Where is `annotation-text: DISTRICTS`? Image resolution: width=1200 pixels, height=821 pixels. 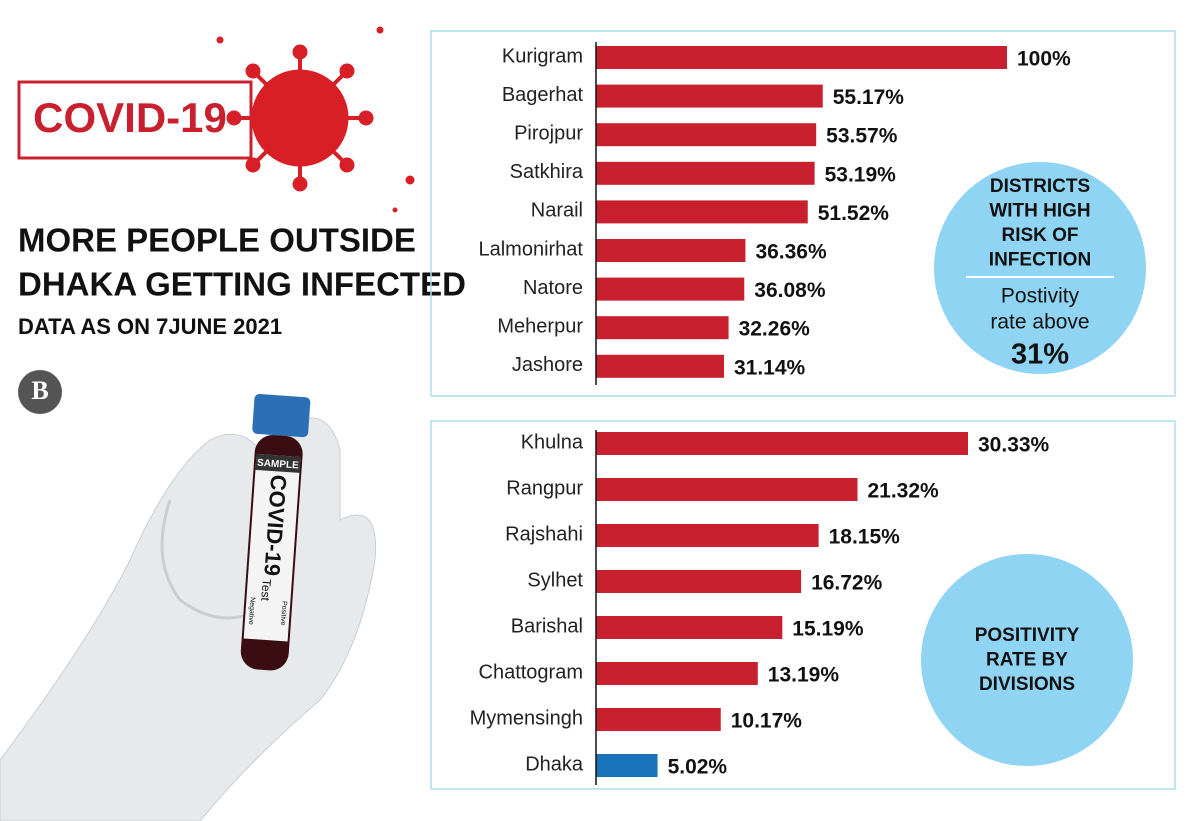
annotation-text: DISTRICTS is located at coordinates (1040, 186).